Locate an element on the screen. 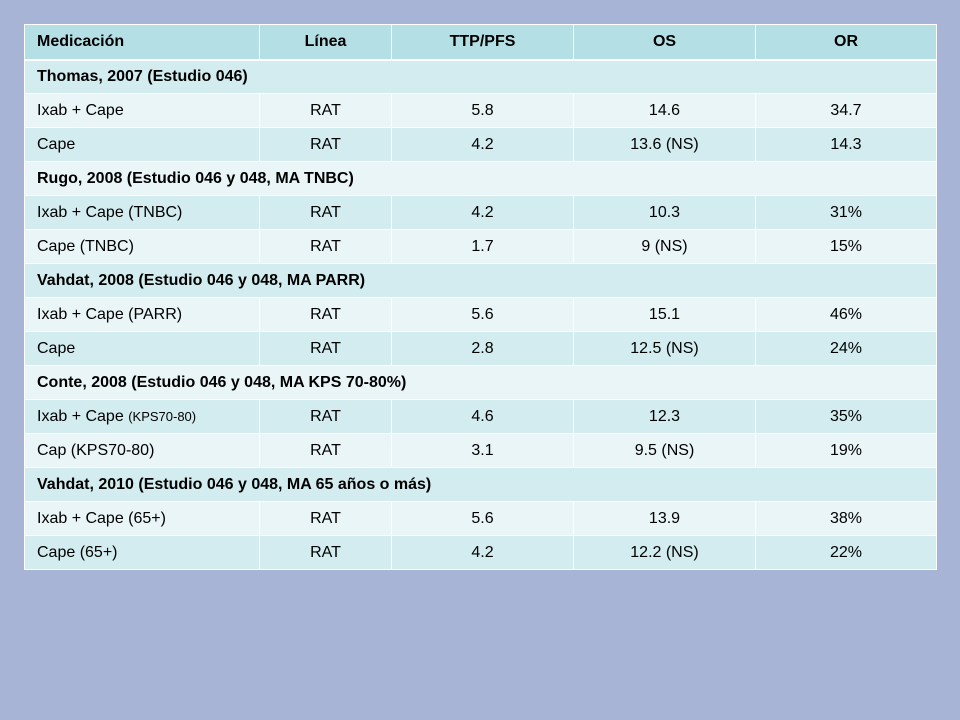 This screenshot has width=960, height=720. cell-or: 31% is located at coordinates (846, 213).